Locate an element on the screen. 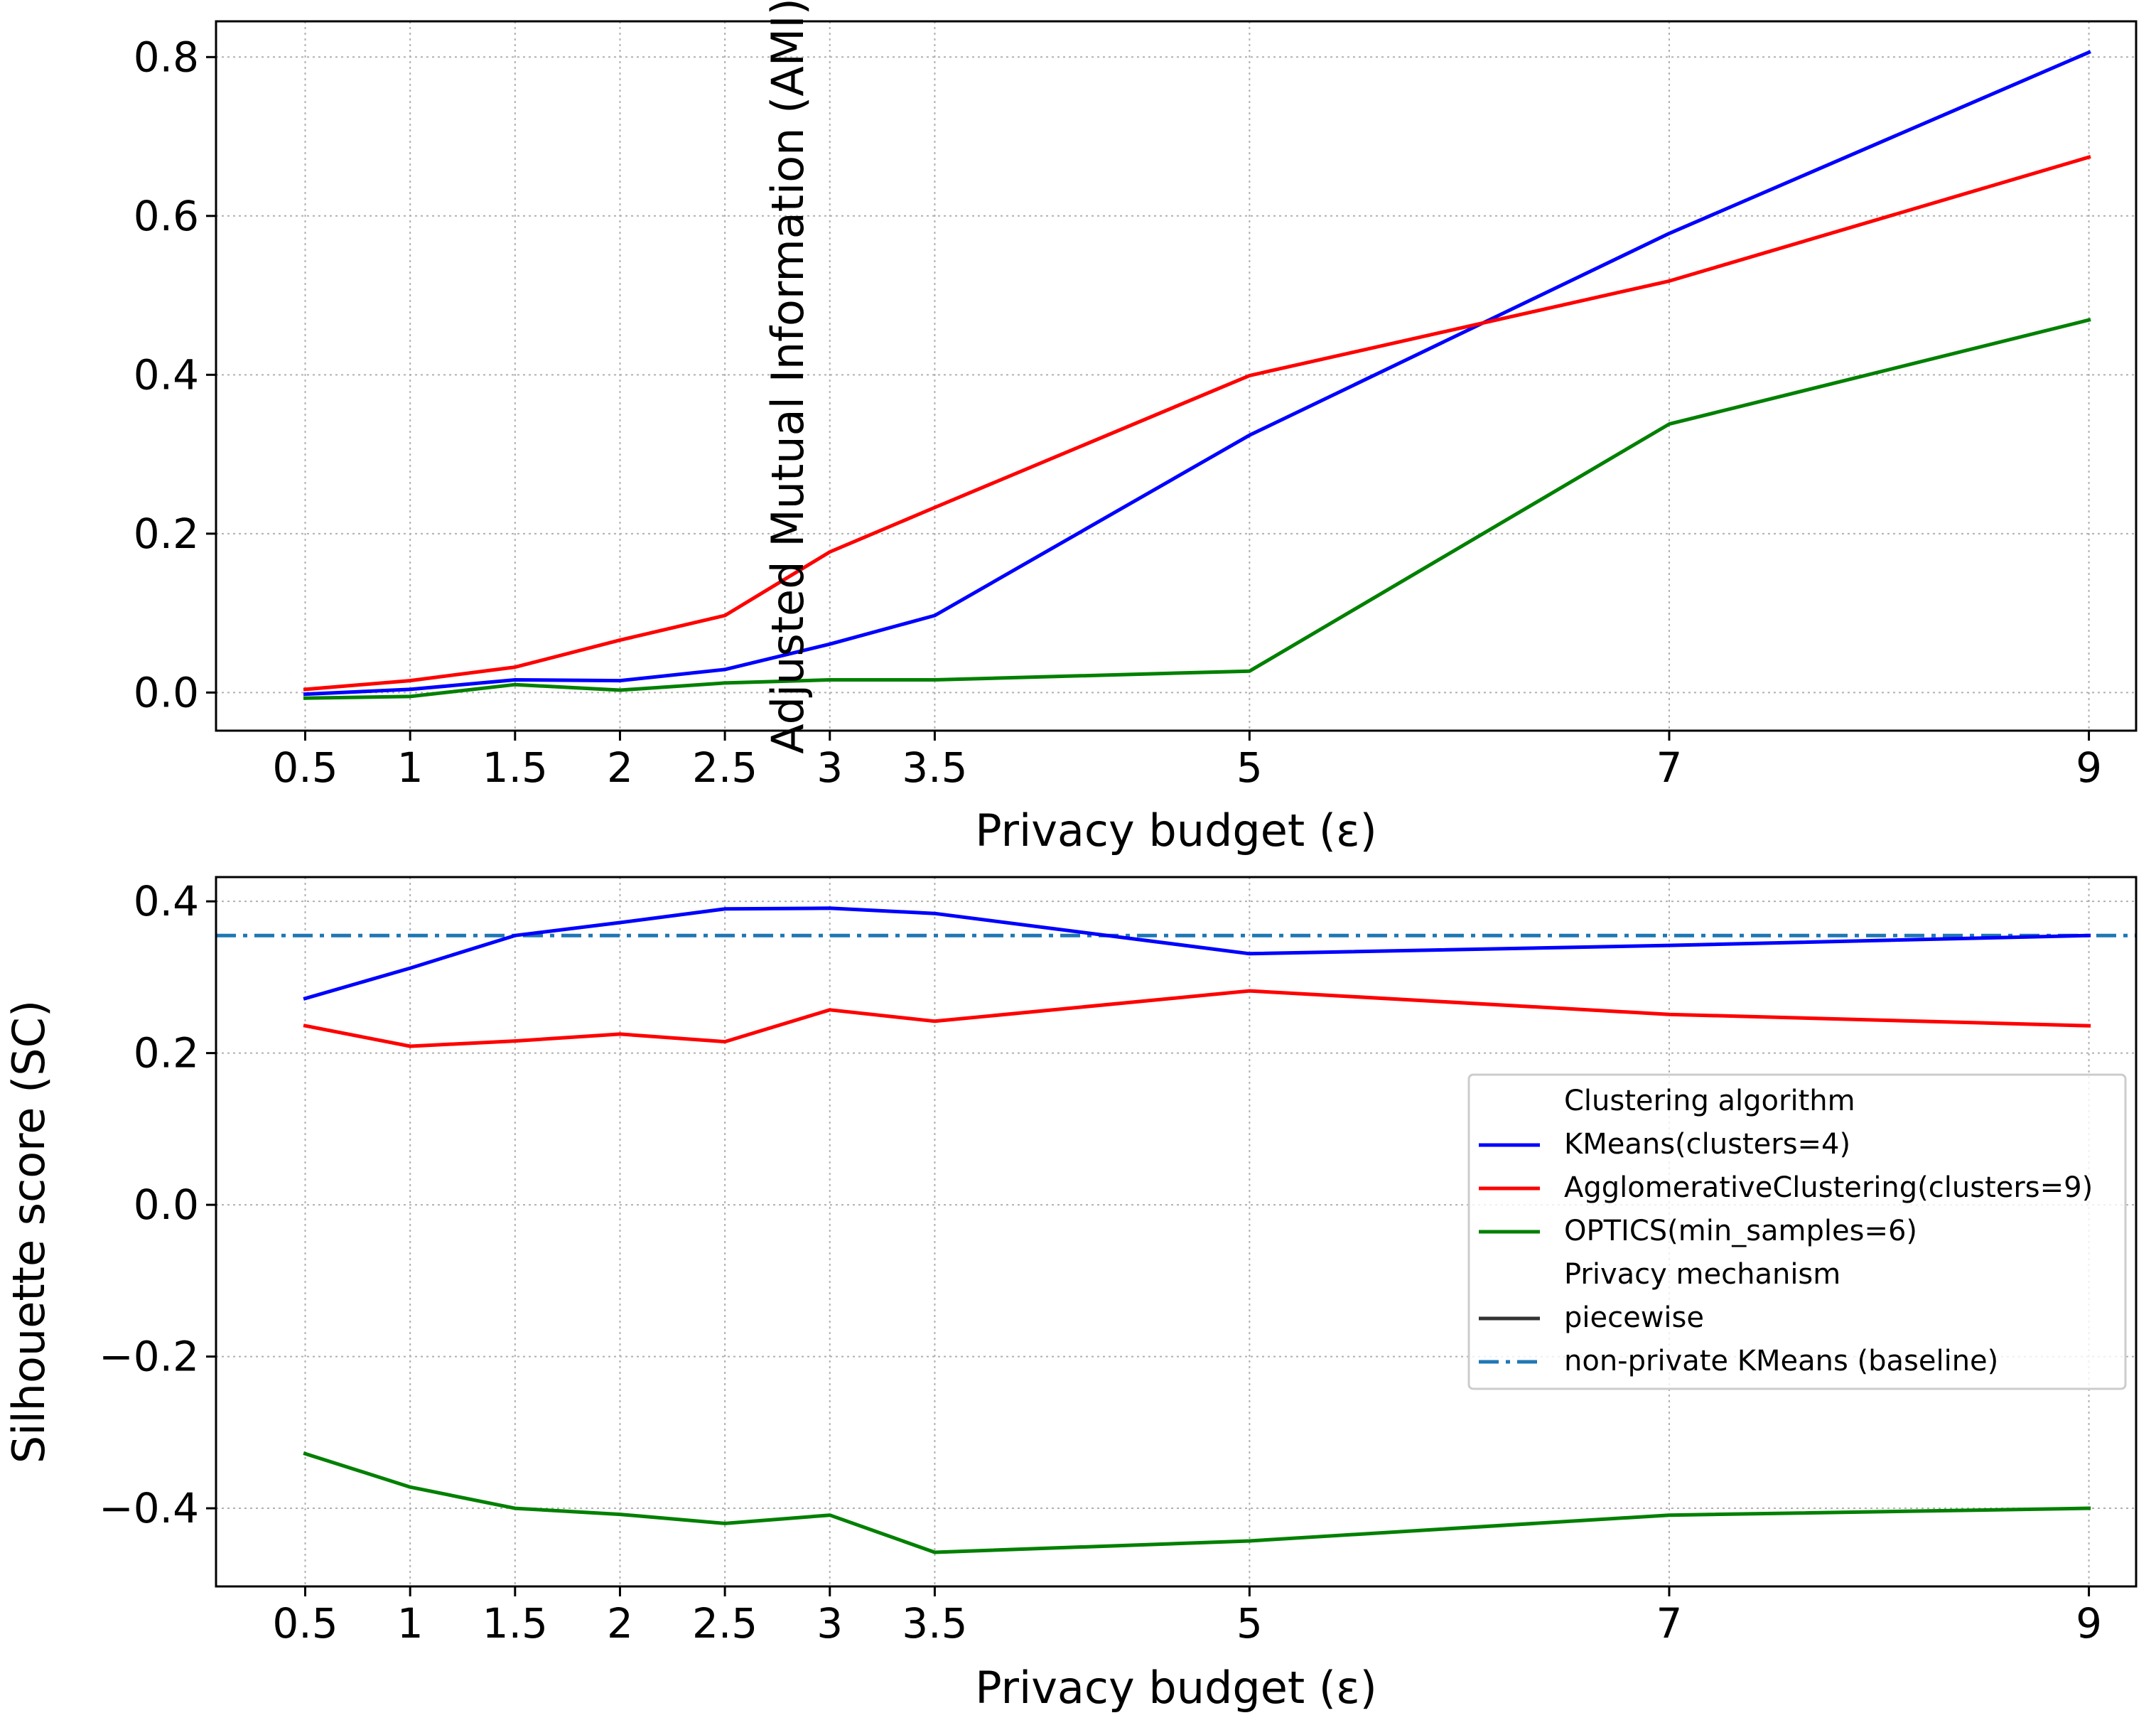  silhouette-x-tick-label: 9 is located at coordinates (2089, 1623).